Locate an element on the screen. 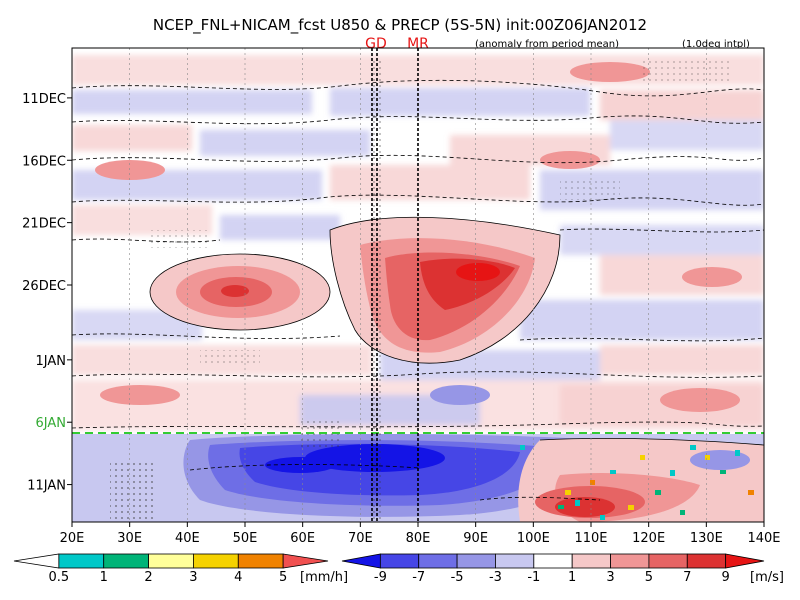 This screenshot has height=600, width=800. precip-legend-label: 5 is located at coordinates (283, 577).